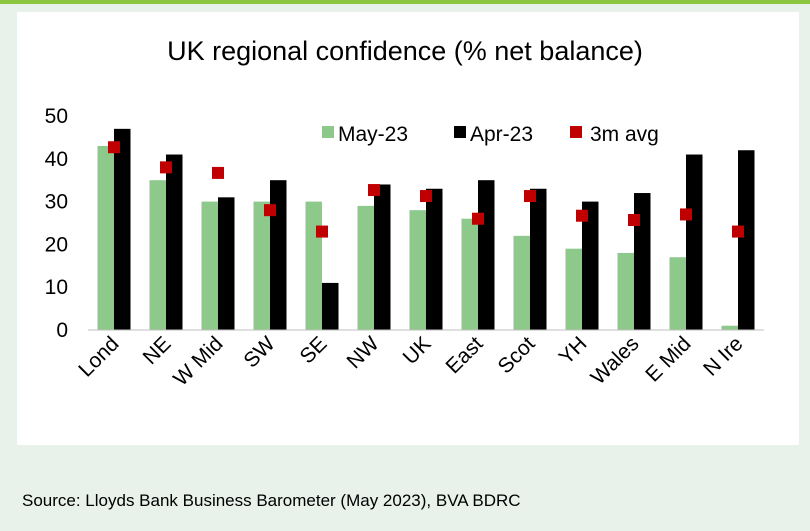 The height and width of the screenshot is (531, 810). I want to click on x-tick-label: W Mid, so click(198, 361).